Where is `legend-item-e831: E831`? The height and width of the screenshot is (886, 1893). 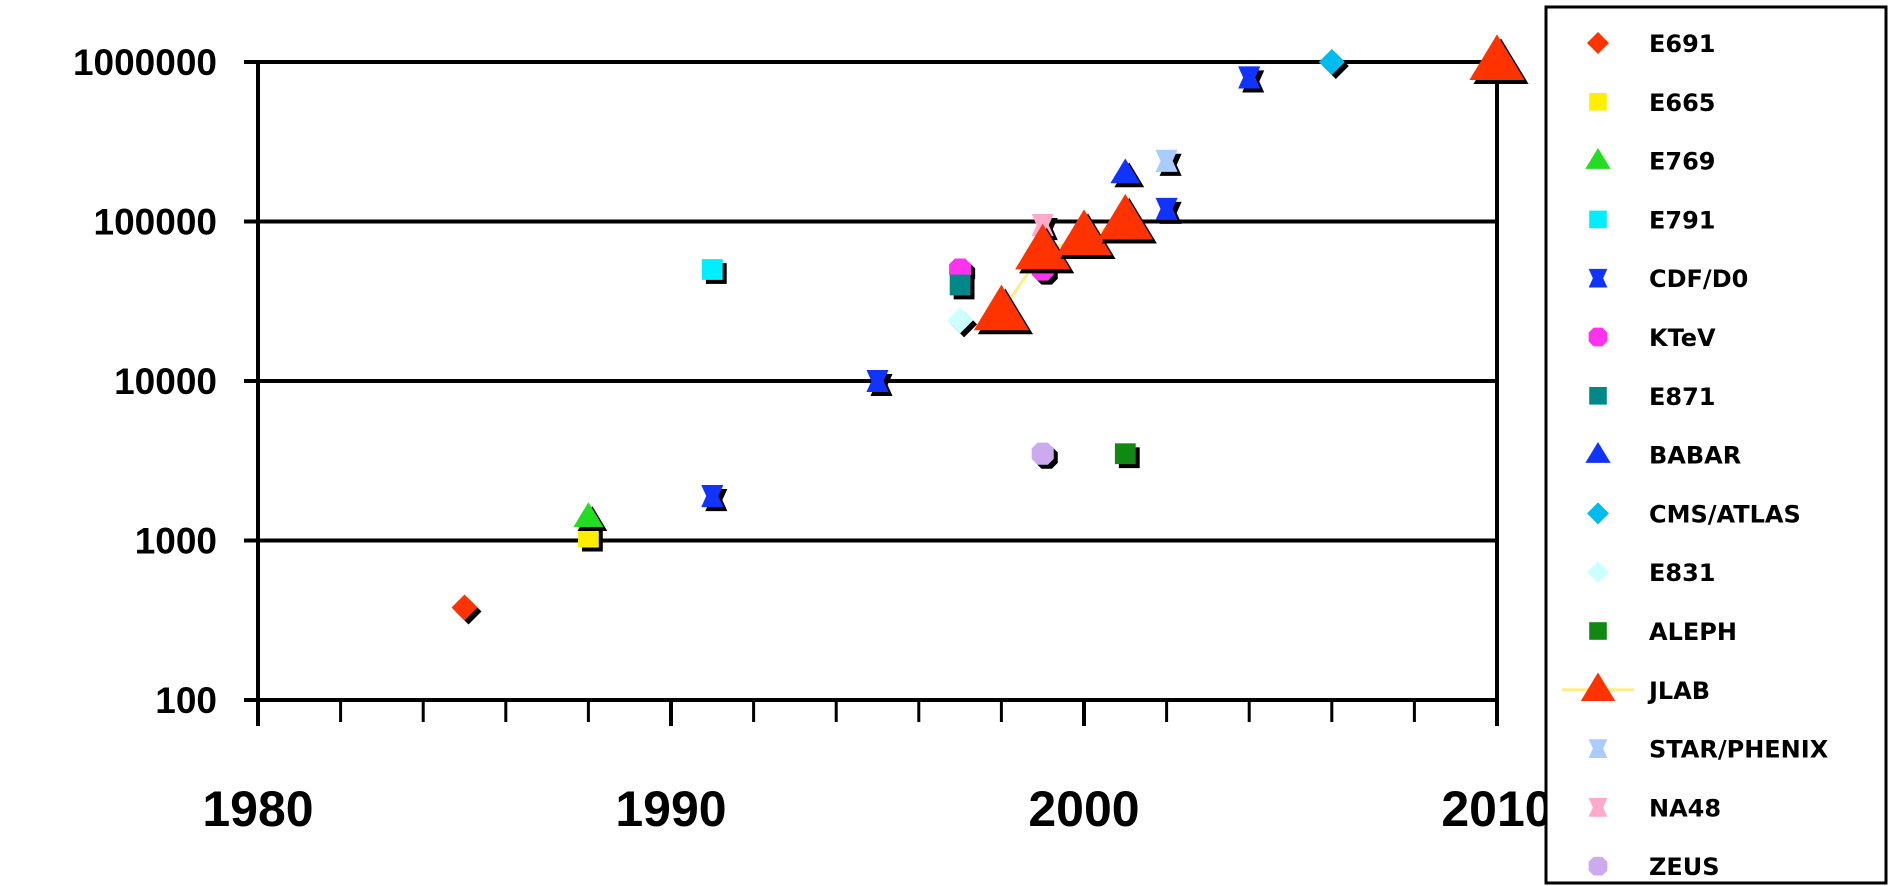
legend-item-e831: E831 is located at coordinates (1651, 573).